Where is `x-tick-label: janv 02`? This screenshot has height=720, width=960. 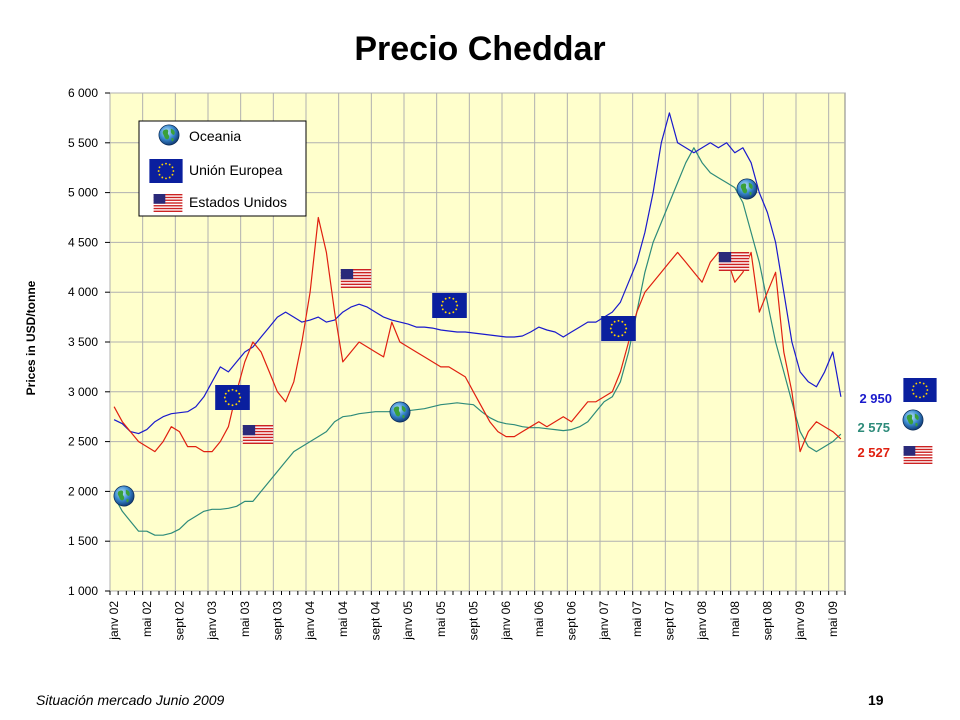
x-tick-label: janv 02 is located at coordinates (114, 621).